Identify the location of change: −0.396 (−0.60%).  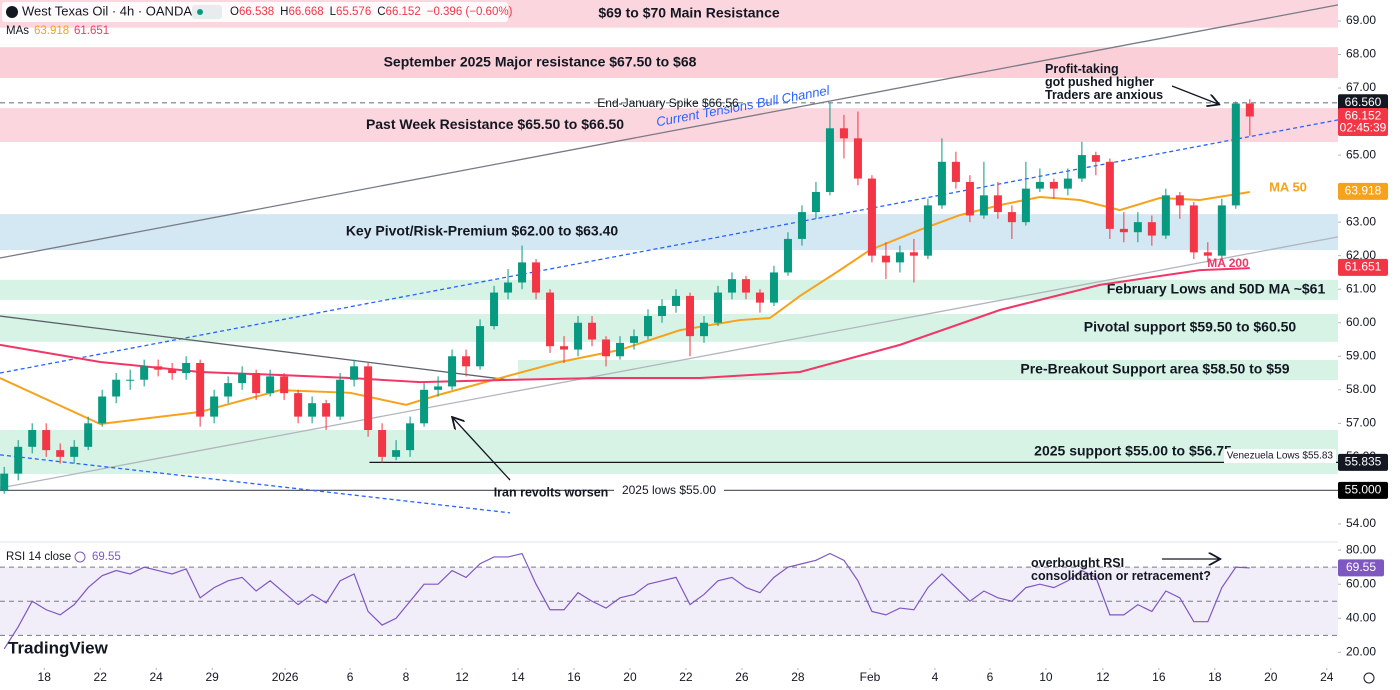
(470, 12).